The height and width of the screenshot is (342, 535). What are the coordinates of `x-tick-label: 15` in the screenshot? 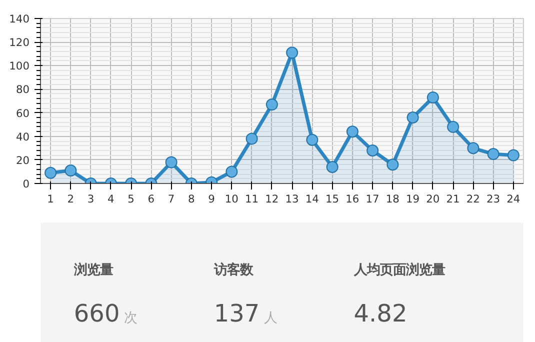 It's located at (333, 199).